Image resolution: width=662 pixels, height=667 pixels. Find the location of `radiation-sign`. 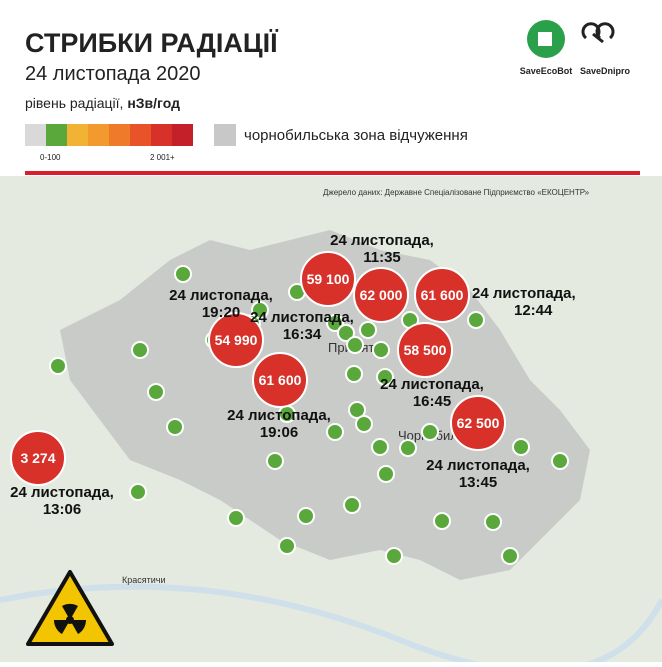

radiation-sign is located at coordinates (70, 608).